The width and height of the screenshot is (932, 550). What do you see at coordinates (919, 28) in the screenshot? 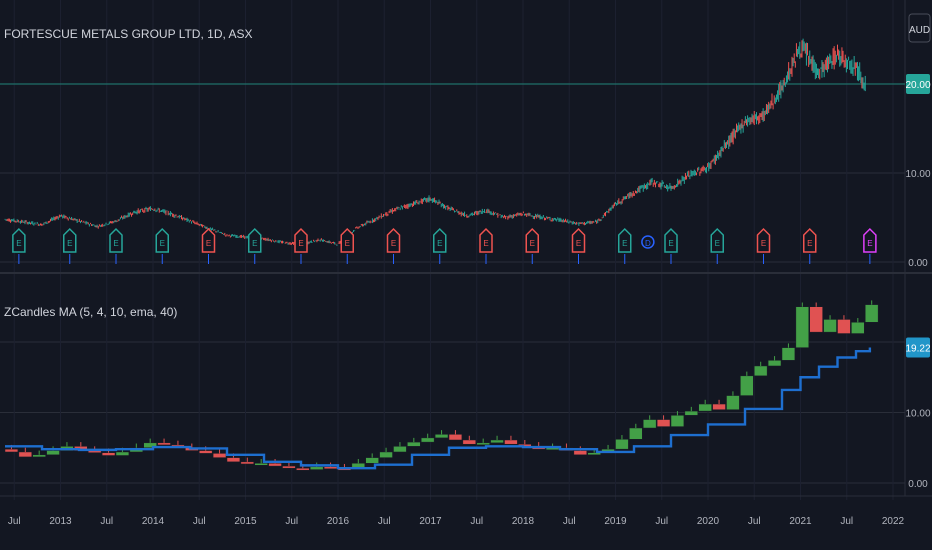
I see `currency-button` at bounding box center [919, 28].